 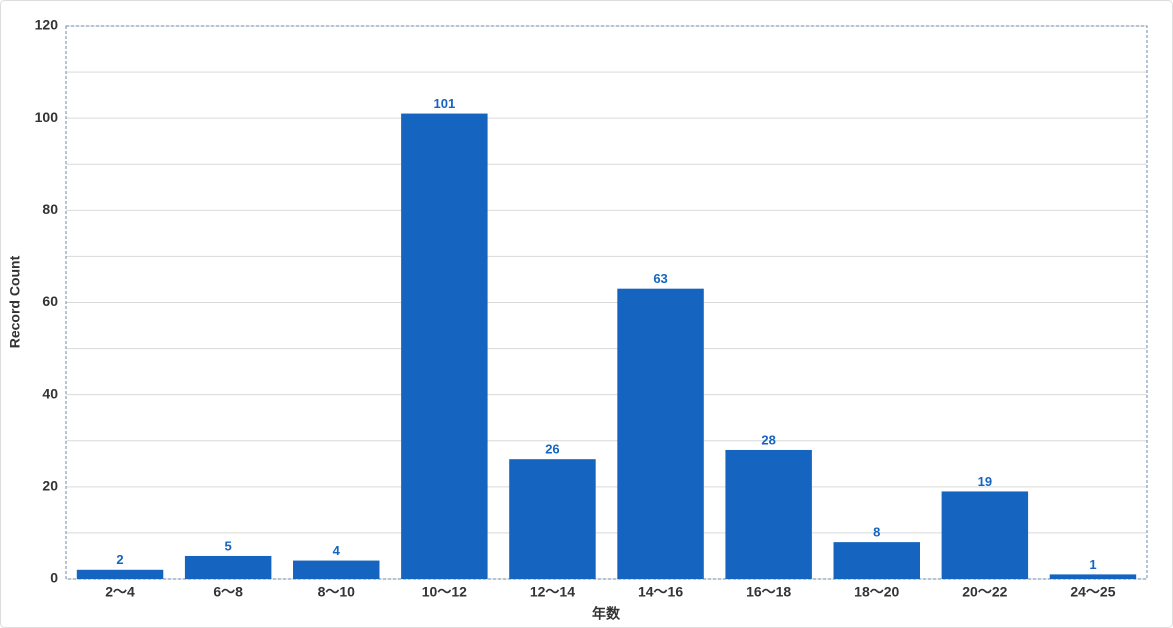 What do you see at coordinates (50, 486) in the screenshot?
I see `y-tick-label: 20` at bounding box center [50, 486].